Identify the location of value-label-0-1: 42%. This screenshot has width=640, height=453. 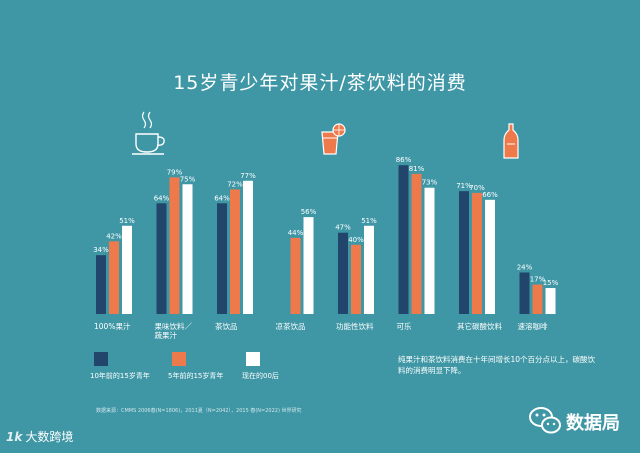
(114, 236).